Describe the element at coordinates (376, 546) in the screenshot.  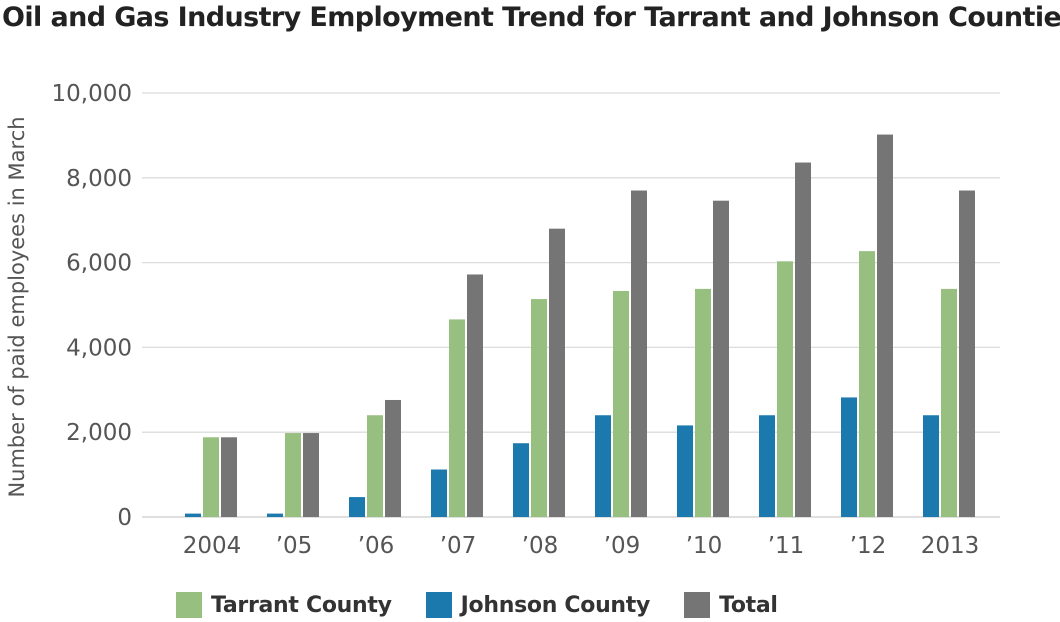
I see `x-tick-label-06: ’06` at that location.